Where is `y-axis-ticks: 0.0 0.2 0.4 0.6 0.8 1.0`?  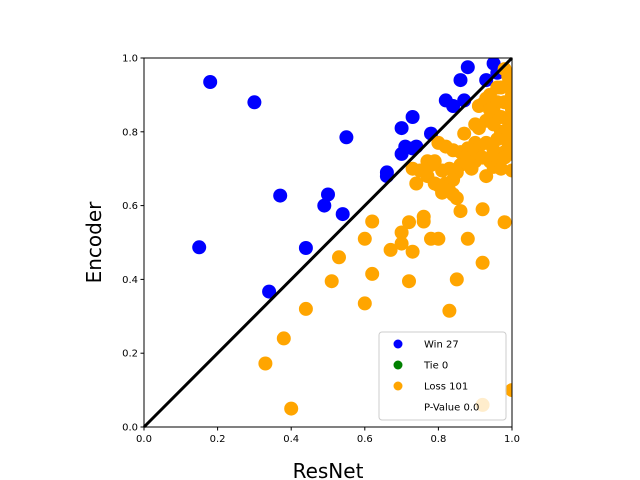 y-axis-ticks: 0.0 0.2 0.4 0.6 0.8 1.0 is located at coordinates (133, 244).